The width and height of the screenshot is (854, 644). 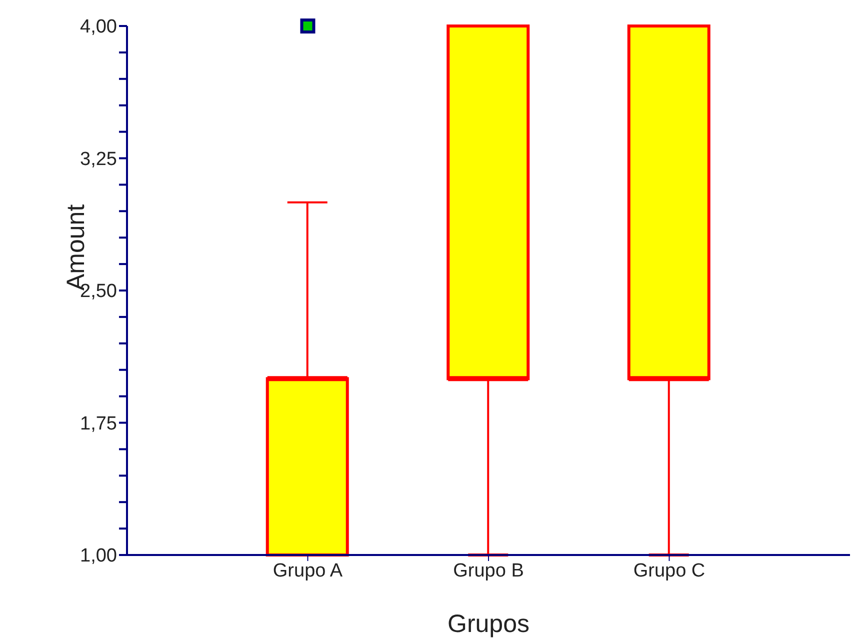 I want to click on y-tick-label: 1,75, so click(x=98, y=423).